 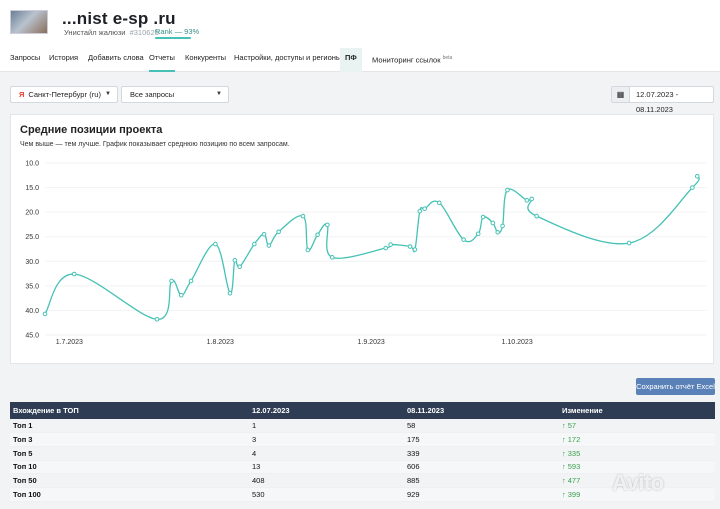 What do you see at coordinates (129, 439) in the screenshot?
I see `row-label: Топ 3` at bounding box center [129, 439].